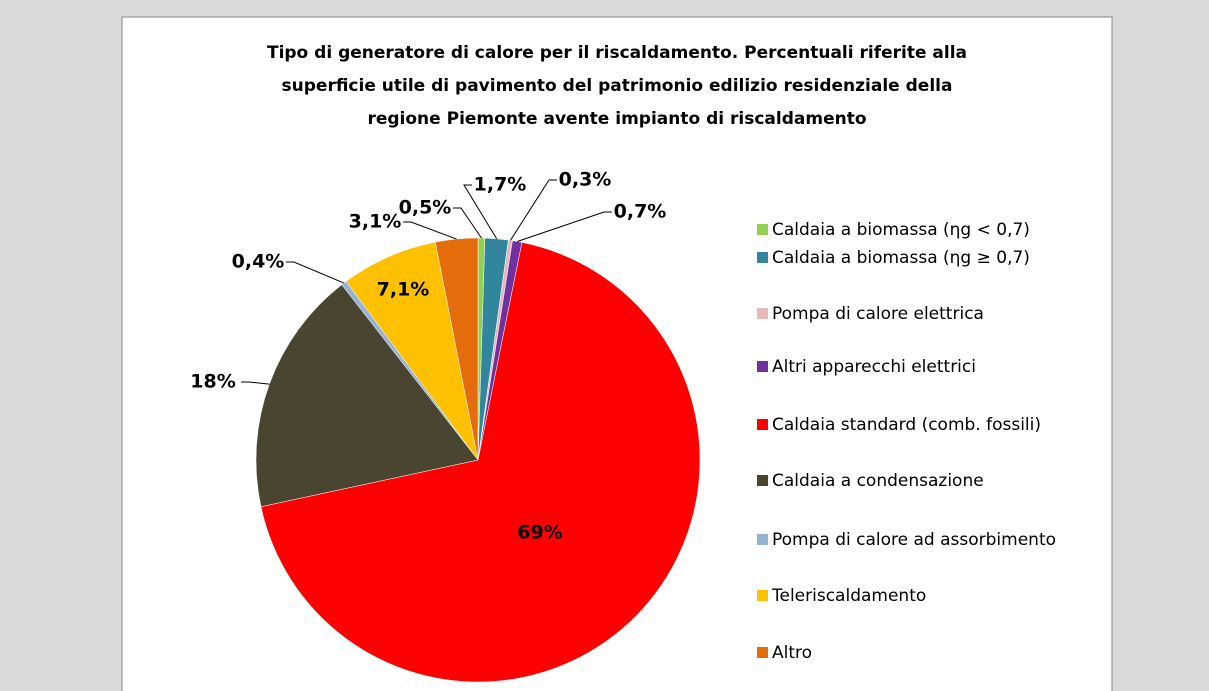 The height and width of the screenshot is (691, 1209). What do you see at coordinates (500, 185) in the screenshot?
I see `value-label: 1,7%` at bounding box center [500, 185].